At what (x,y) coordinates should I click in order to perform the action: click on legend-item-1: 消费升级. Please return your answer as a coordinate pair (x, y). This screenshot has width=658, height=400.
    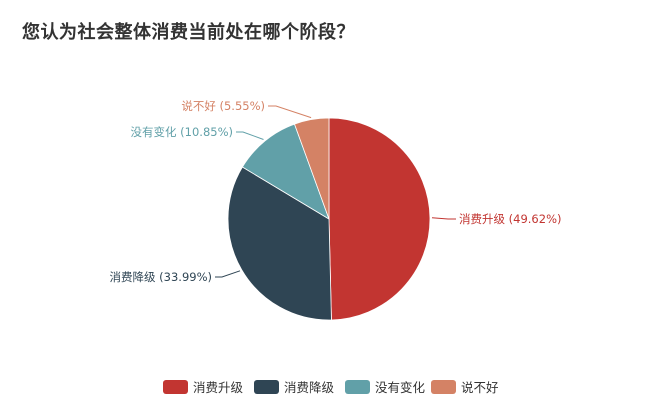
    Looking at the image, I should click on (203, 387).